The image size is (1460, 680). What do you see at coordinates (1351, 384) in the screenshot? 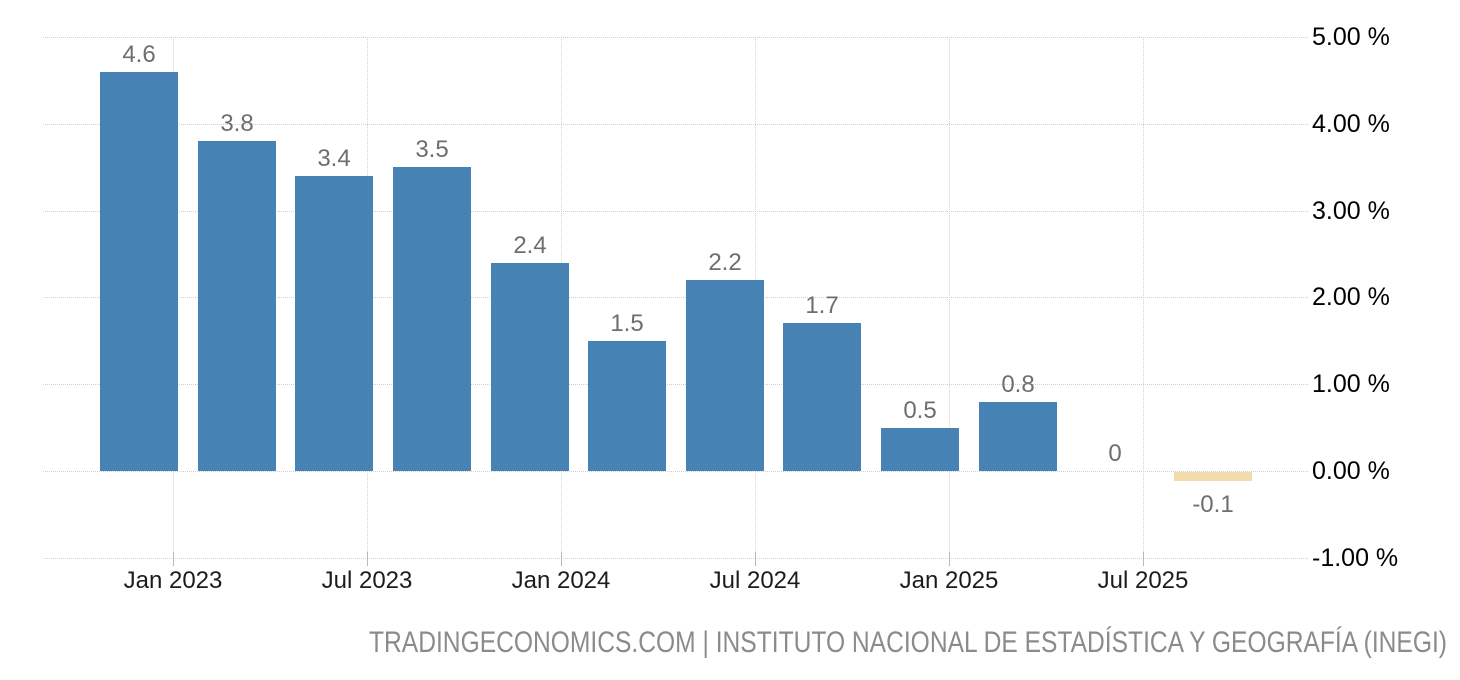
I see `y-axis-label: 1.00 %` at bounding box center [1351, 384].